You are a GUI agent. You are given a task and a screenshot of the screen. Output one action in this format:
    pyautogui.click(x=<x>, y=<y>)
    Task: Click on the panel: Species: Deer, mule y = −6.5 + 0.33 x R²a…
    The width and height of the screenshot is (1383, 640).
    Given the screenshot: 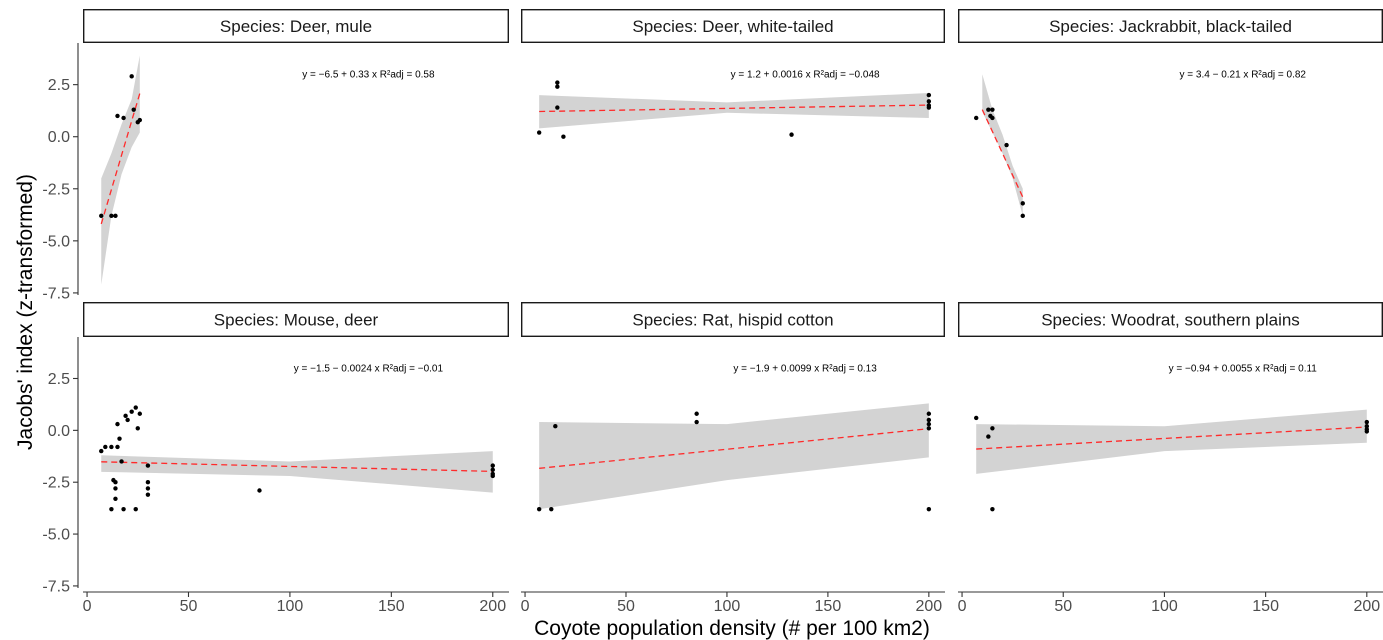 What is the action you would take?
    pyautogui.click(x=296, y=146)
    